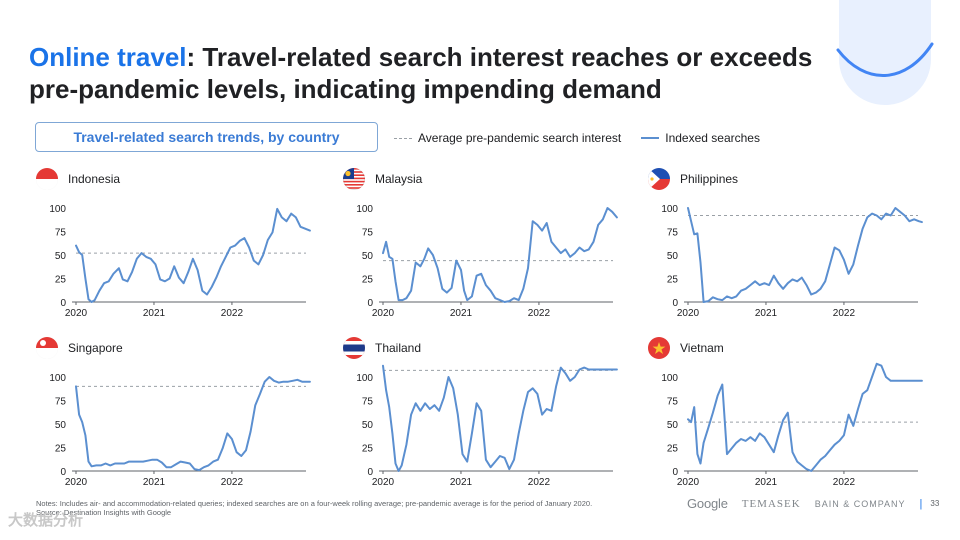 The width and height of the screenshot is (960, 540). What do you see at coordinates (354, 348) in the screenshot?
I see `flag-icon-thailand` at bounding box center [354, 348].